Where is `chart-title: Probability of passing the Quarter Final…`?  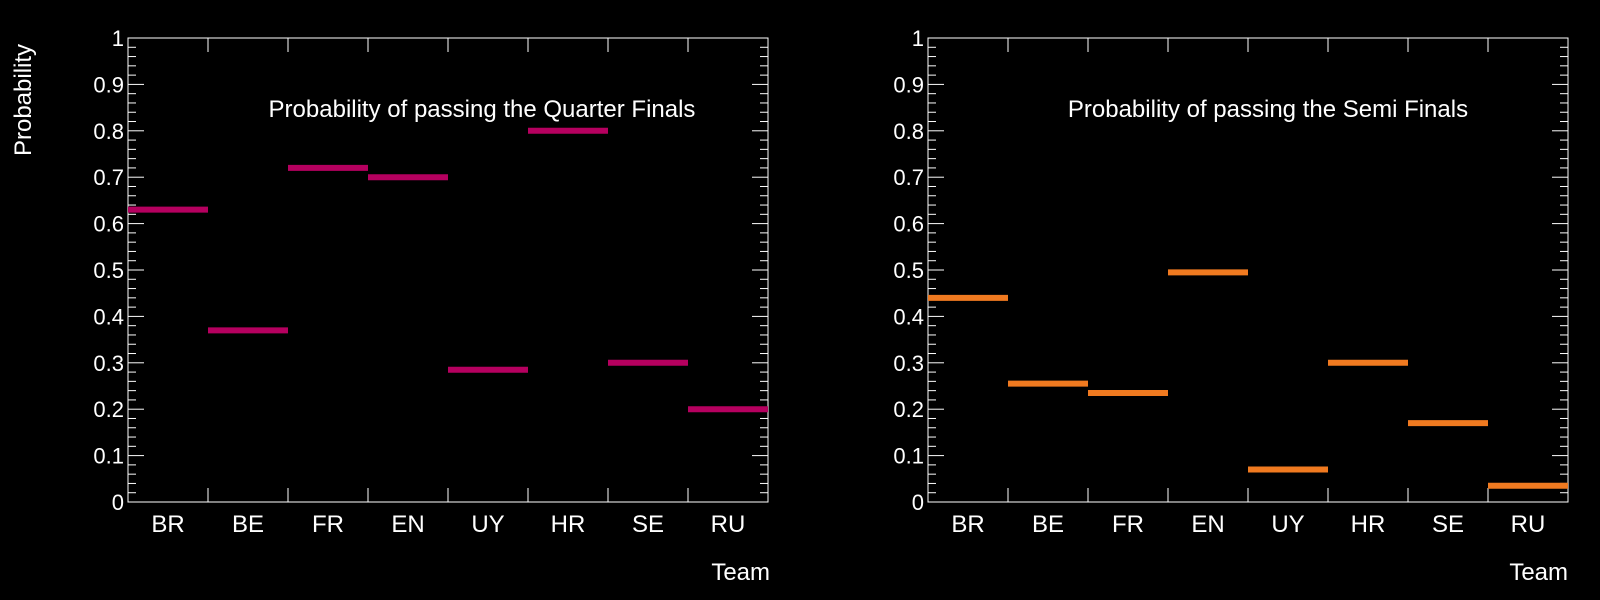
chart-title: Probability of passing the Quarter Final… is located at coordinates (482, 109).